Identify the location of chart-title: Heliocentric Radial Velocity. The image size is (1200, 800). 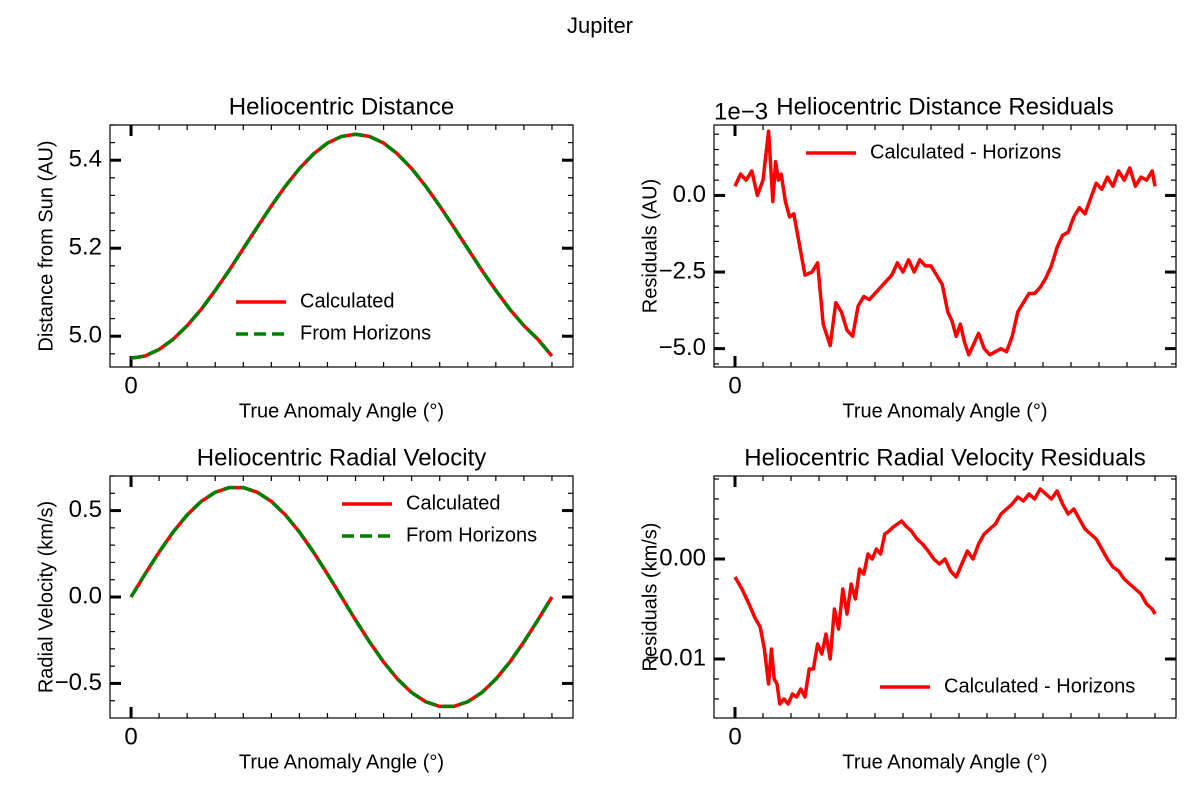
(341, 457).